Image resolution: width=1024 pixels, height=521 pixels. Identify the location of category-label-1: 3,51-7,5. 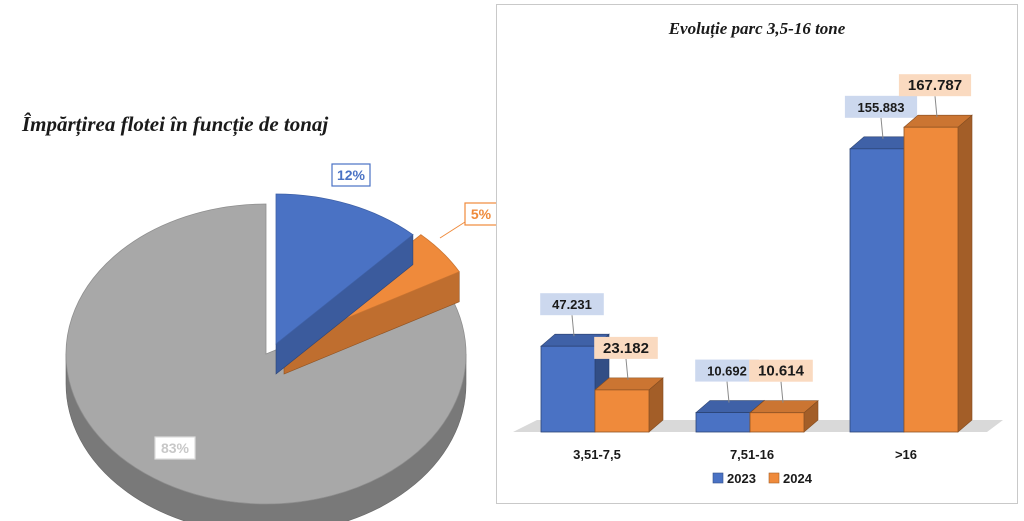
(597, 454).